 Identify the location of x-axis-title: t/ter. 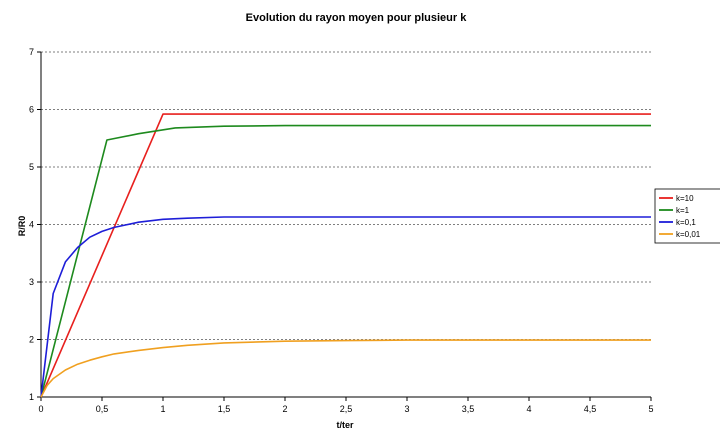
(345, 425).